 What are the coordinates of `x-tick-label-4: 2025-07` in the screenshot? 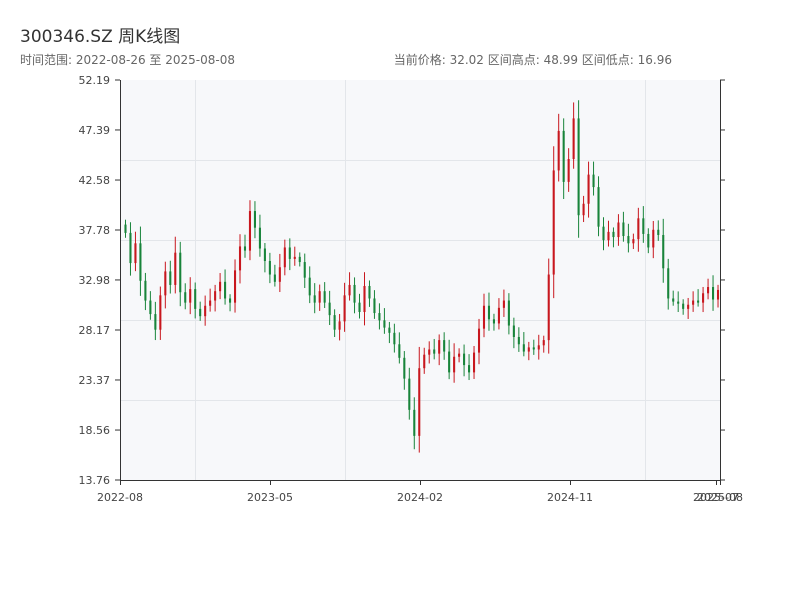 It's located at (716, 497).